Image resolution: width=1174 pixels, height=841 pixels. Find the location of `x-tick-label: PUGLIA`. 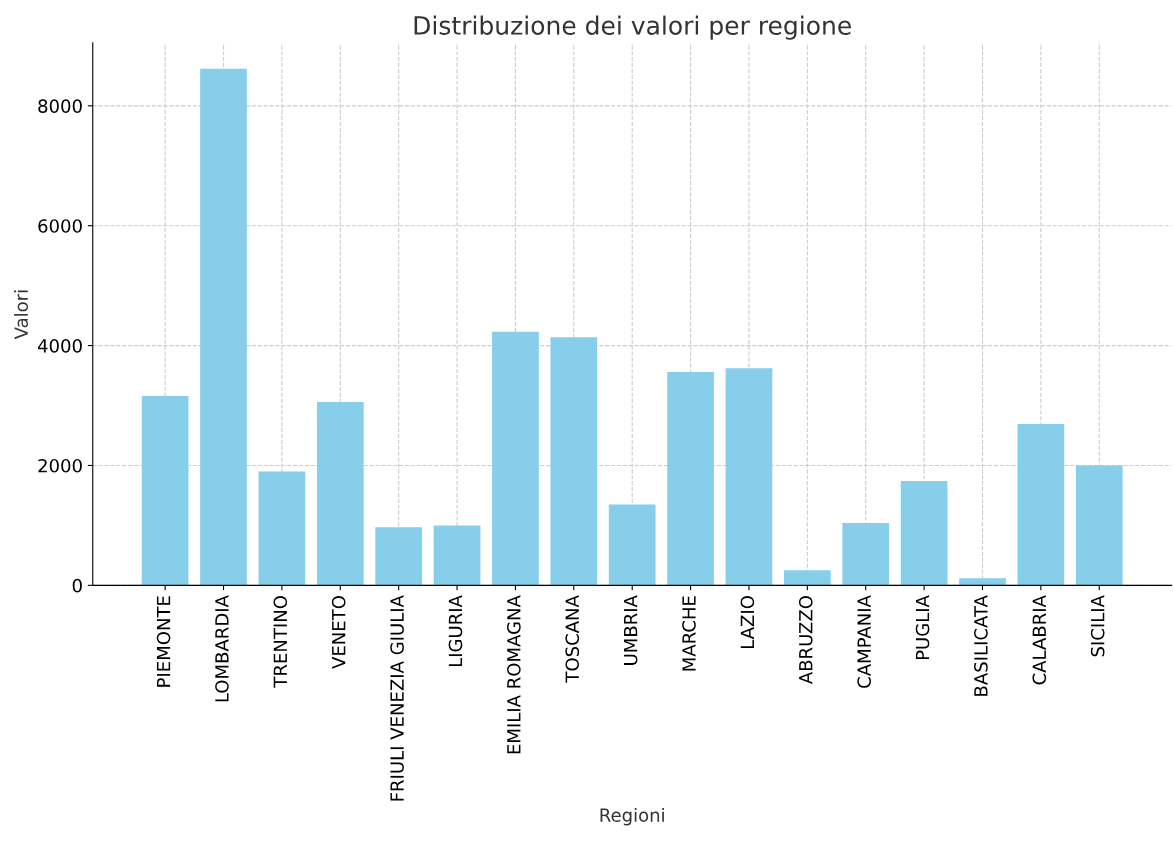

x-tick-label: PUGLIA is located at coordinates (922, 627).